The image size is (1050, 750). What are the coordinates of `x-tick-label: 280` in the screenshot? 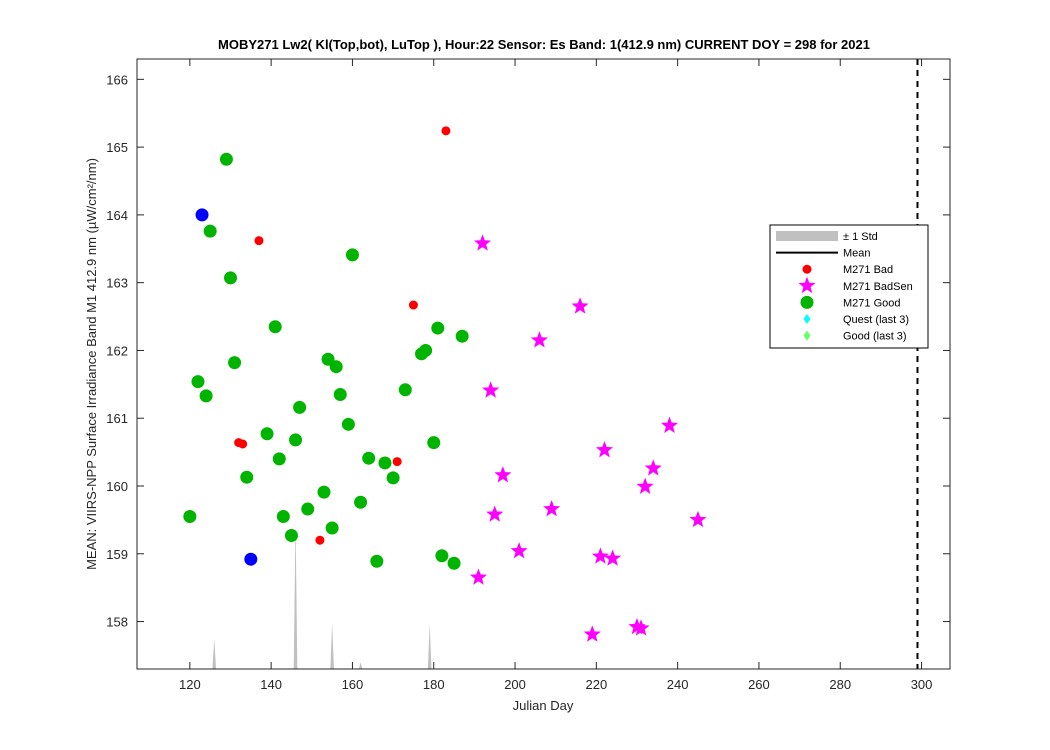 It's located at (840, 684).